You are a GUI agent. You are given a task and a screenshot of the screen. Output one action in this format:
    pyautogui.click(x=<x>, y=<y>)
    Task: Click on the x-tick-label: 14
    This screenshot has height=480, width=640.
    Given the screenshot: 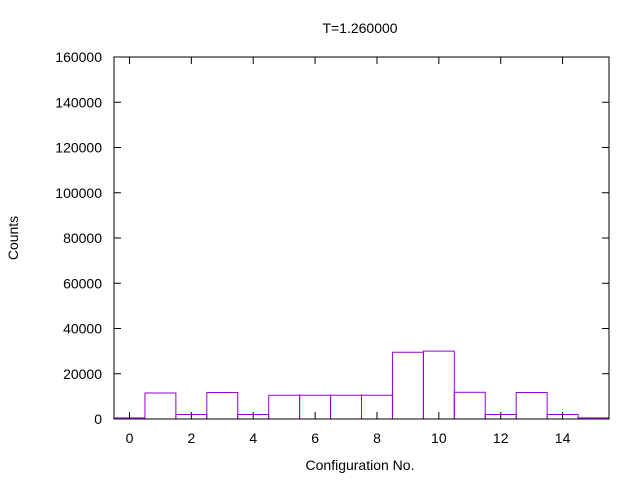 What is the action you would take?
    pyautogui.click(x=563, y=438)
    